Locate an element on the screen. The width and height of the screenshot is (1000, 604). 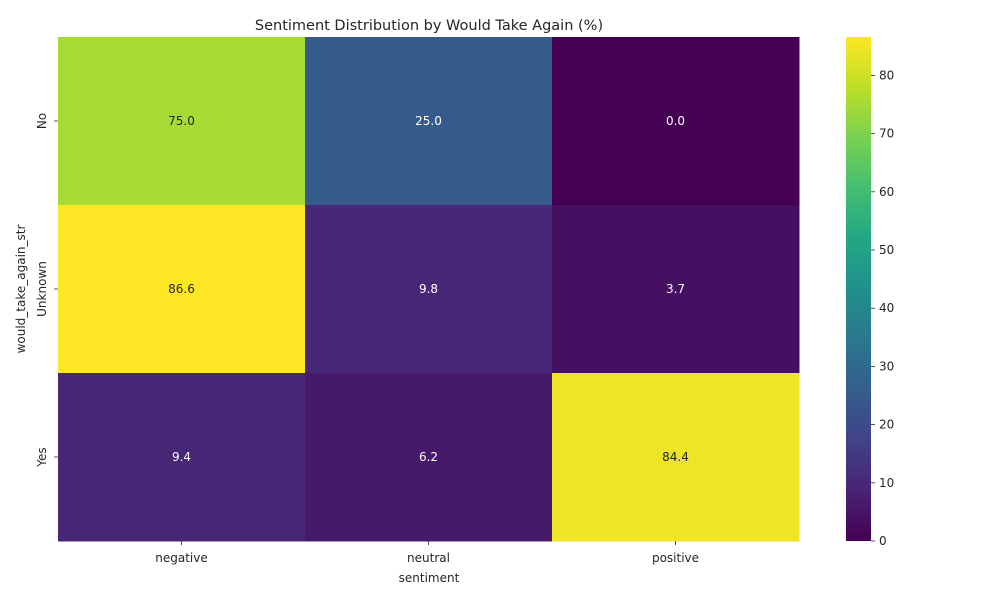
colorbar-gradient is located at coordinates (858, 289).